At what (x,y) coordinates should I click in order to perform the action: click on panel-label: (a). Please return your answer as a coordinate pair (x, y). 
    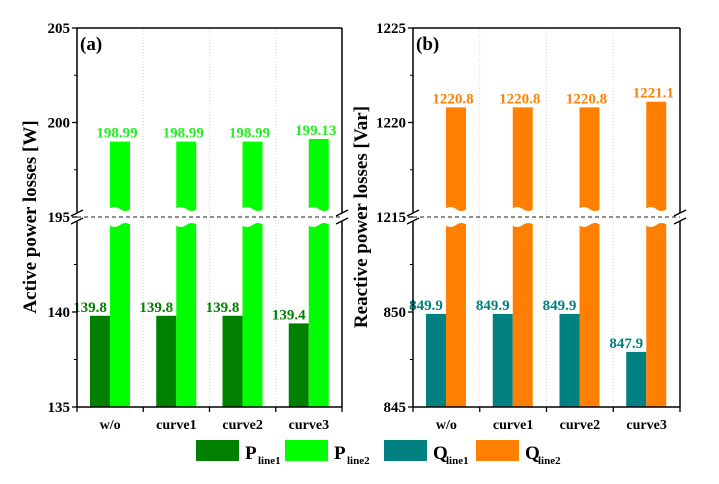
    Looking at the image, I should click on (91, 44).